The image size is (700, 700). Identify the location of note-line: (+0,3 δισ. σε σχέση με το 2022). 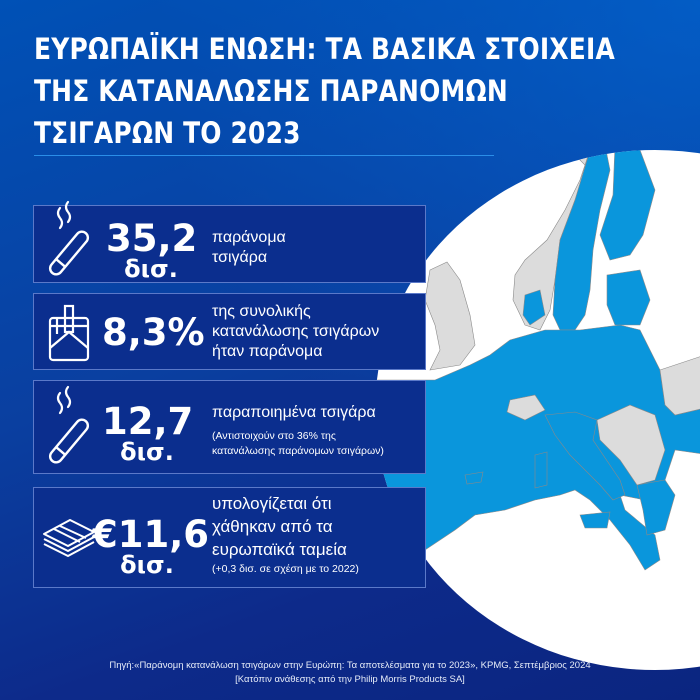
(285, 569).